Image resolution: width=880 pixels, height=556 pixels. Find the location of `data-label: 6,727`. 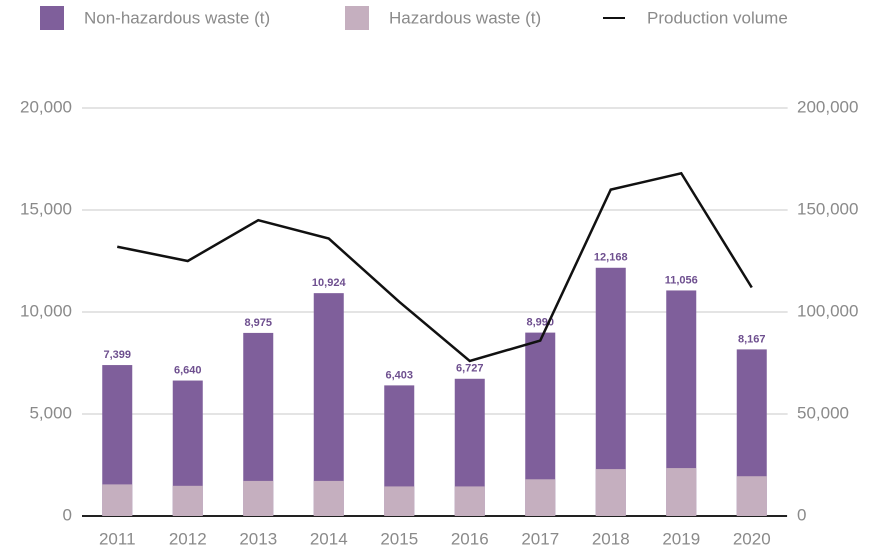

data-label: 6,727 is located at coordinates (470, 369).